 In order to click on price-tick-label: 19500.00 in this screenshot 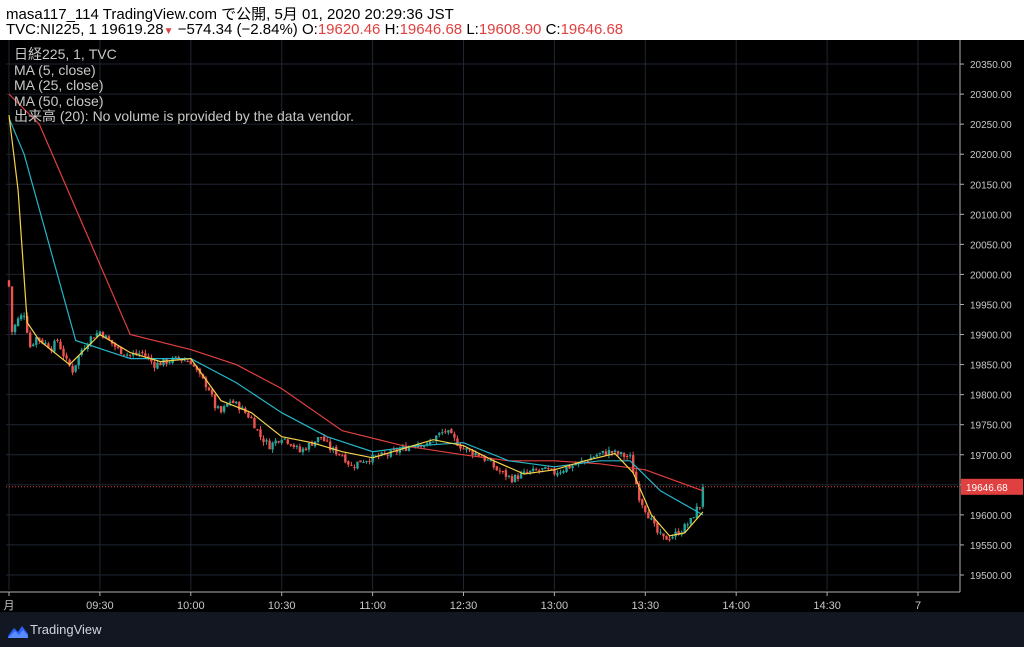, I will do `click(991, 576)`.